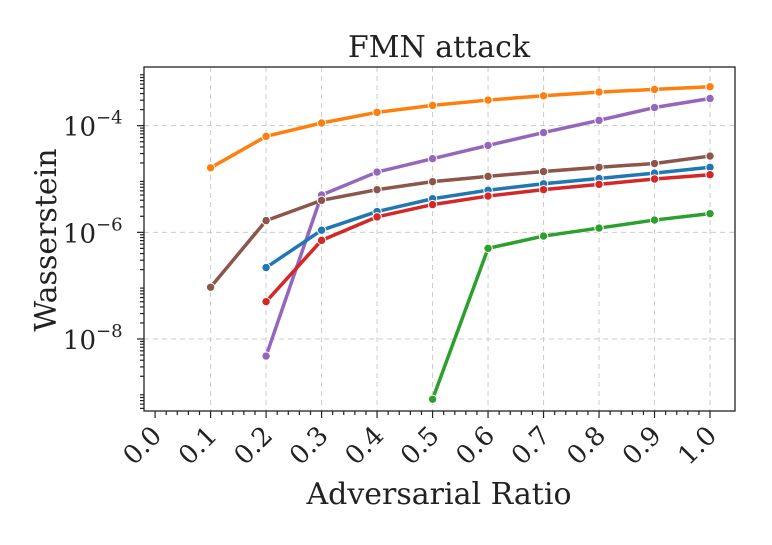 Image resolution: width=772 pixels, height=545 pixels. What do you see at coordinates (587, 446) in the screenshot?
I see `x-tick-label: 0.8` at bounding box center [587, 446].